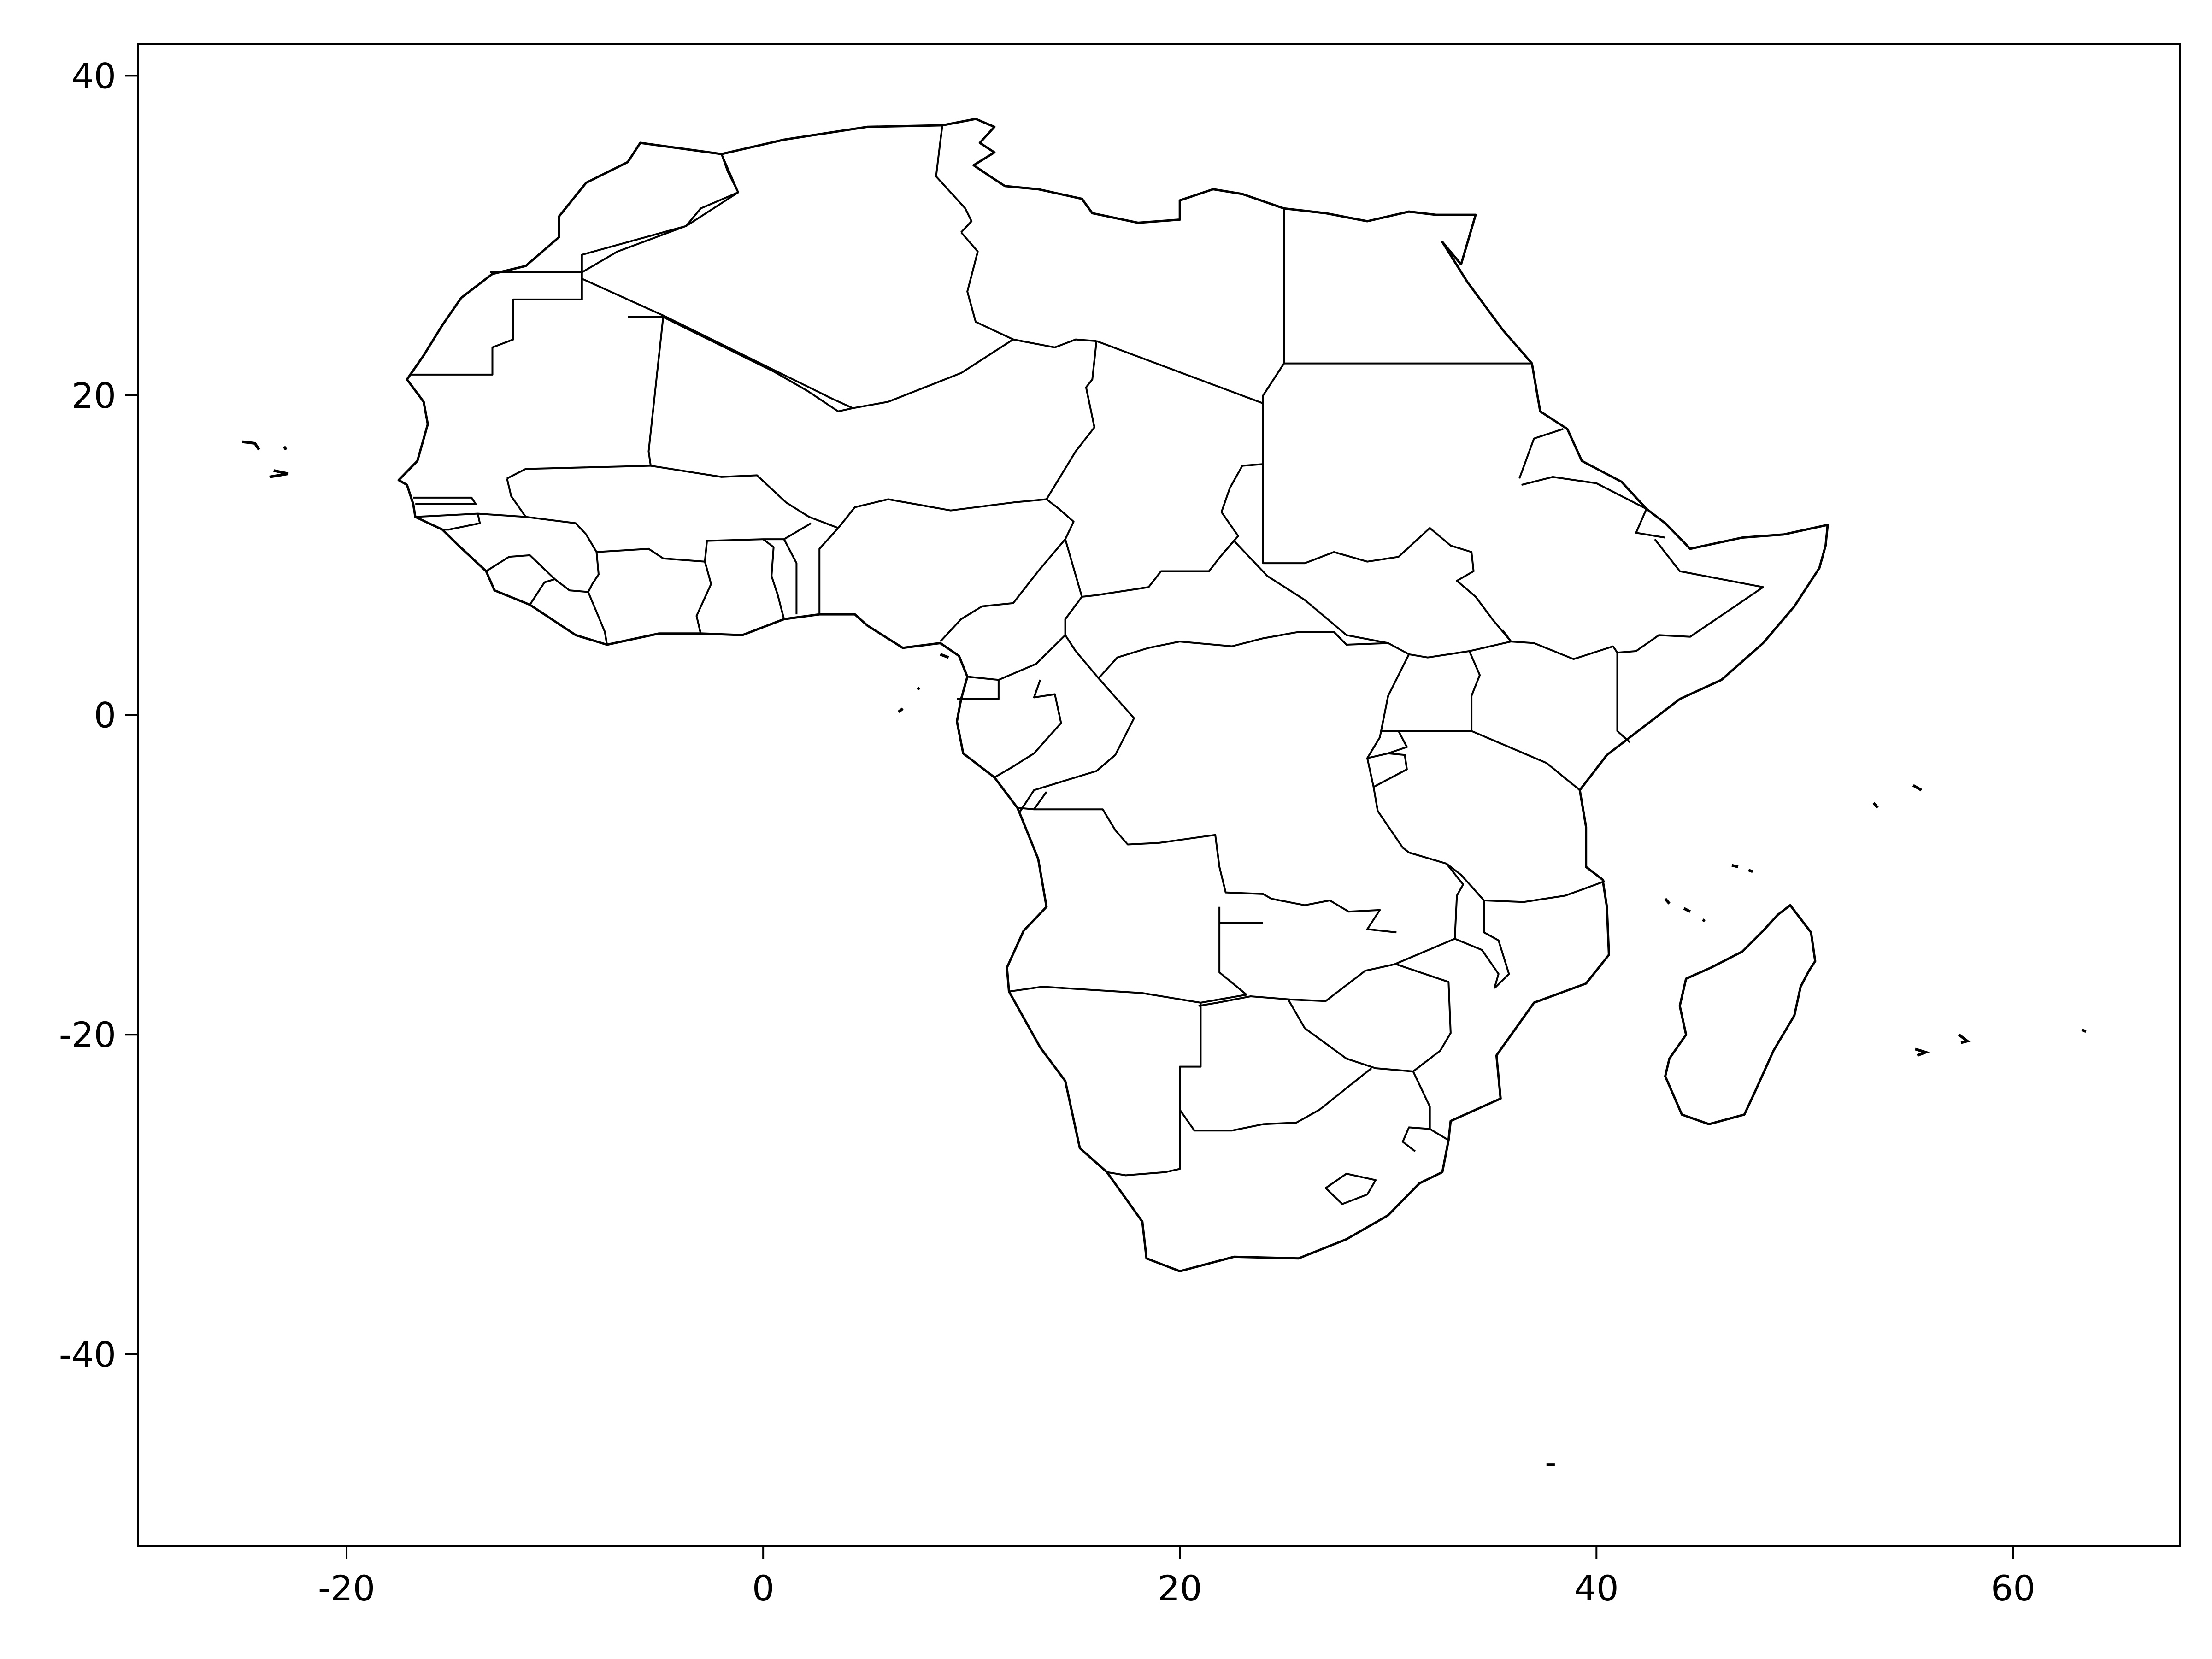  Describe the element at coordinates (93, 75) in the screenshot. I see `y-tick-label: 40` at that location.